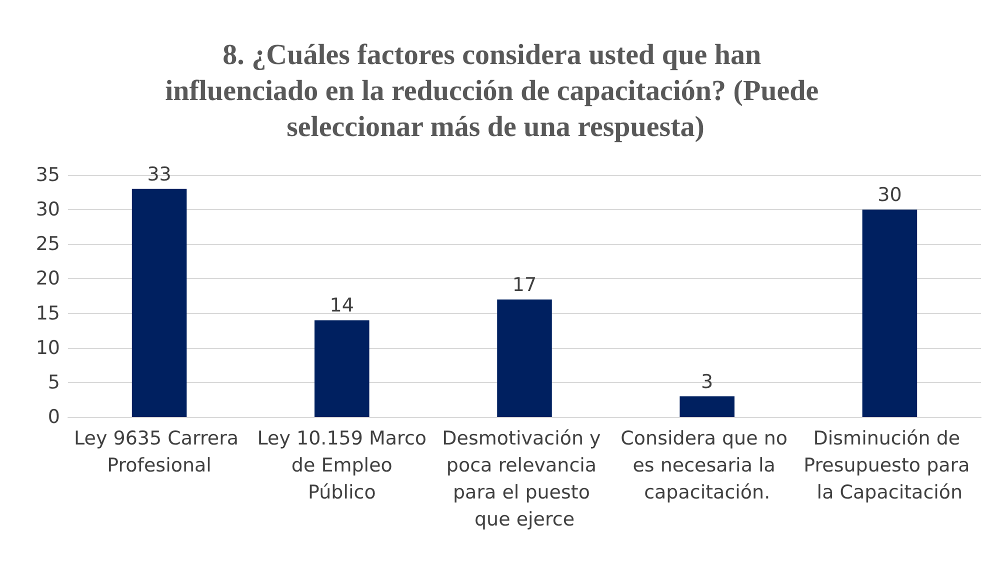  I want to click on x-tick-label: Ley 9635 Carrera Profesional, so click(159, 452).